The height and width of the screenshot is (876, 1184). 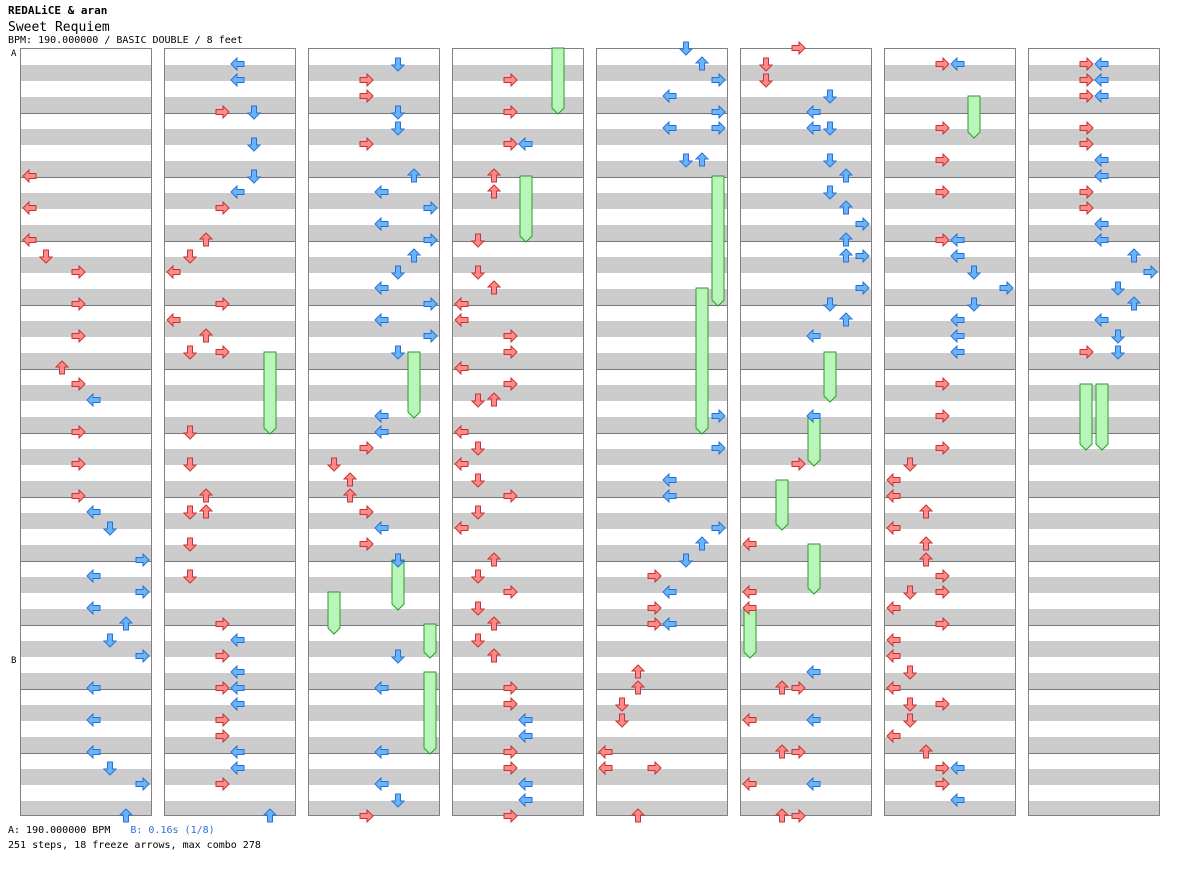 What do you see at coordinates (111, 830) in the screenshot?
I see `bpm-legend: A: 190.000000 BPM B: 0.16s (1/8)` at bounding box center [111, 830].